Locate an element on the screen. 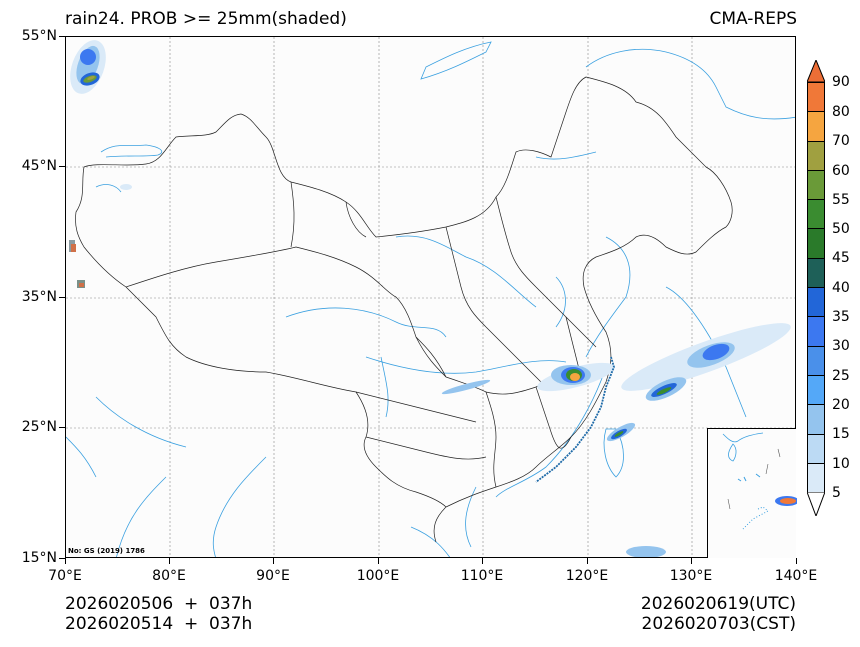  forecast-valid-times: 2026020619(UTC) 2026020703(CST) is located at coordinates (718, 614).